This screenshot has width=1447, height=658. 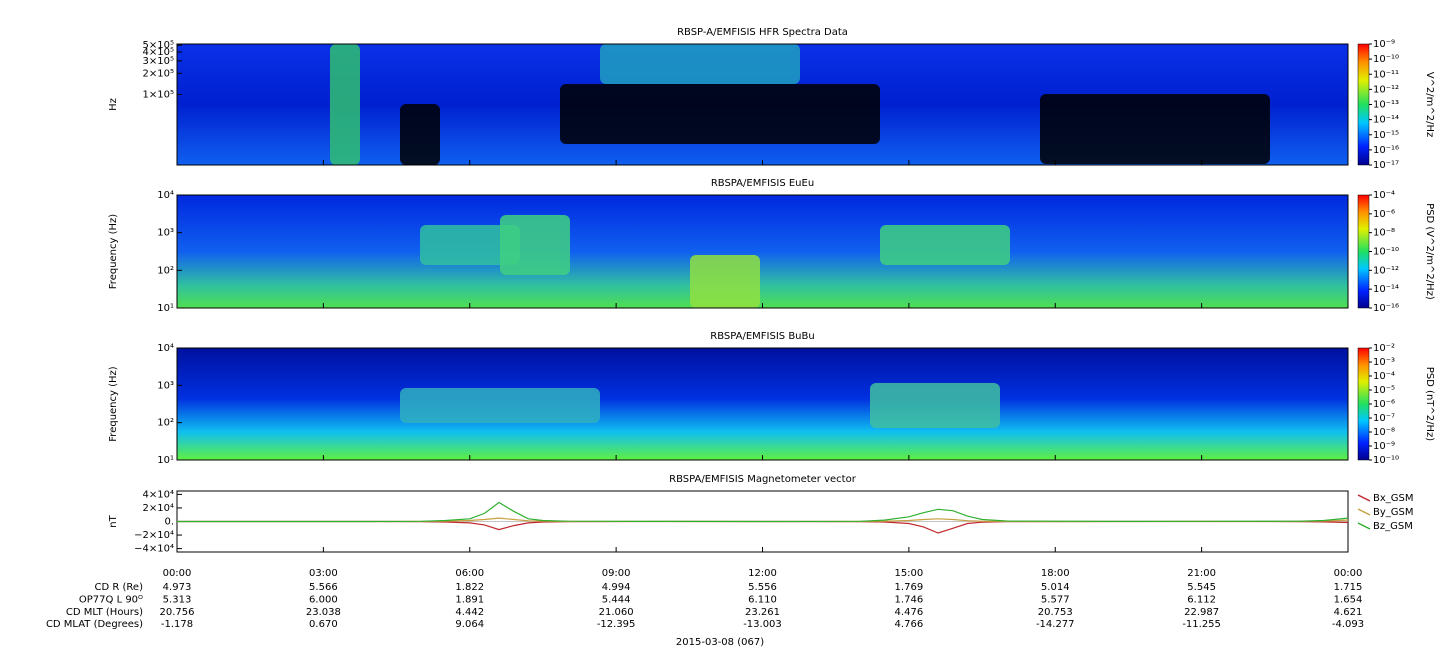 What do you see at coordinates (1386, 165) in the screenshot?
I see `colorbar-tick-label: 10⁻¹⁷` at bounding box center [1386, 165].